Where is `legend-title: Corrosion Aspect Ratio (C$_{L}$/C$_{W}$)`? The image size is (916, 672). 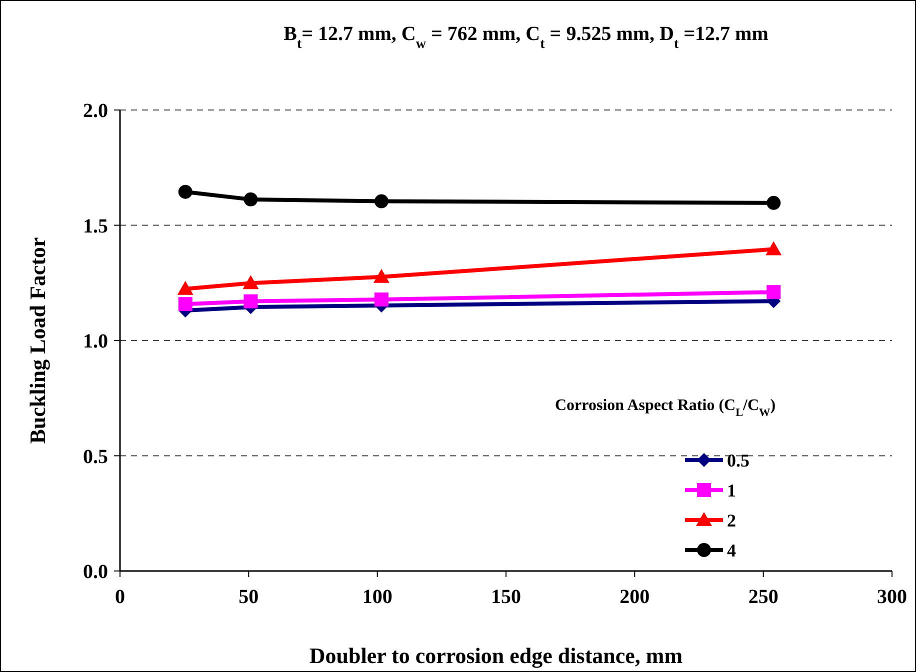
legend-title: Corrosion Aspect Ratio (C$_{L}$/C$_{W}$) is located at coordinates (665, 408).